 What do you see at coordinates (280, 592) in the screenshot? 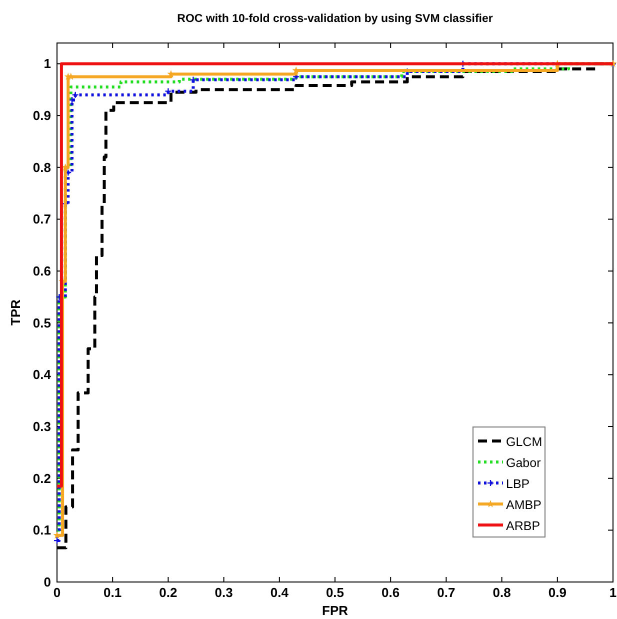
I see `x-tick-label: 0.4` at bounding box center [280, 592].